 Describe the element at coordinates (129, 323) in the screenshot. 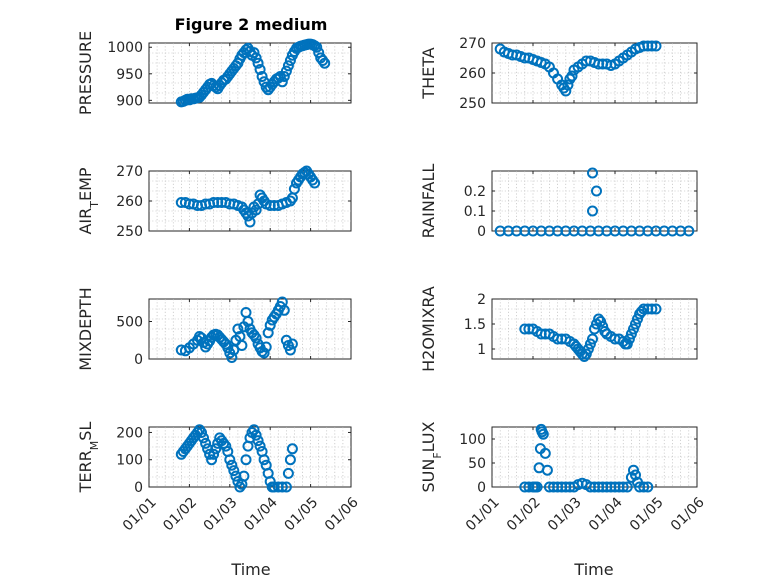

I see `y-tick-label: 500` at that location.